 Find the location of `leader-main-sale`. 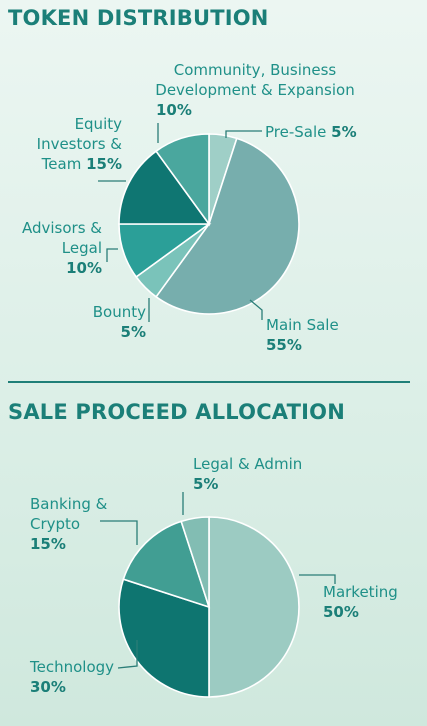

leader-main-sale is located at coordinates (256, 309).